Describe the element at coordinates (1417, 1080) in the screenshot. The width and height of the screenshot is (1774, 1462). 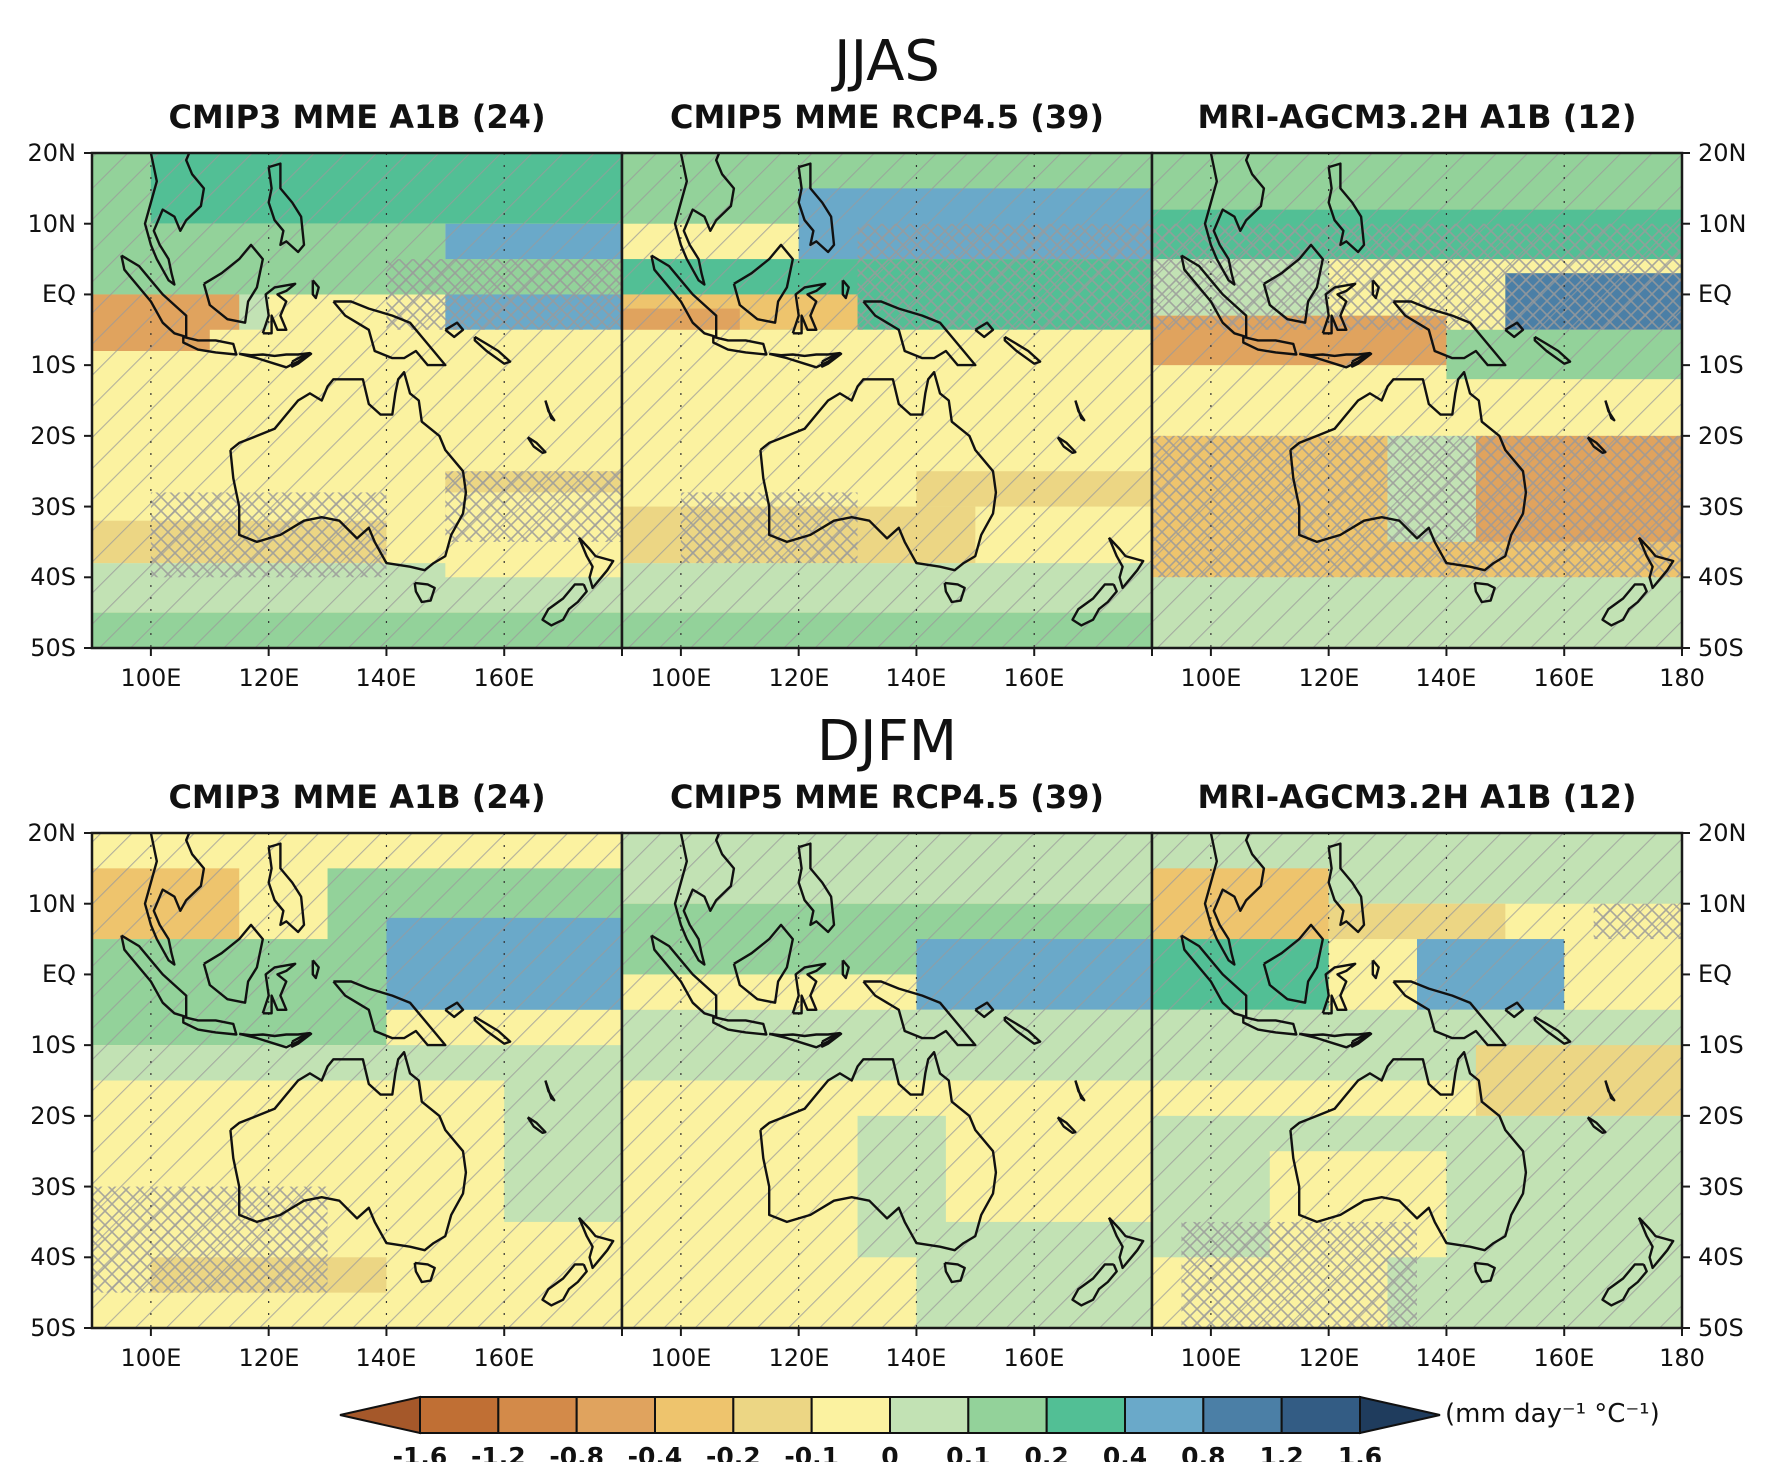
I see `panel-frame` at that location.